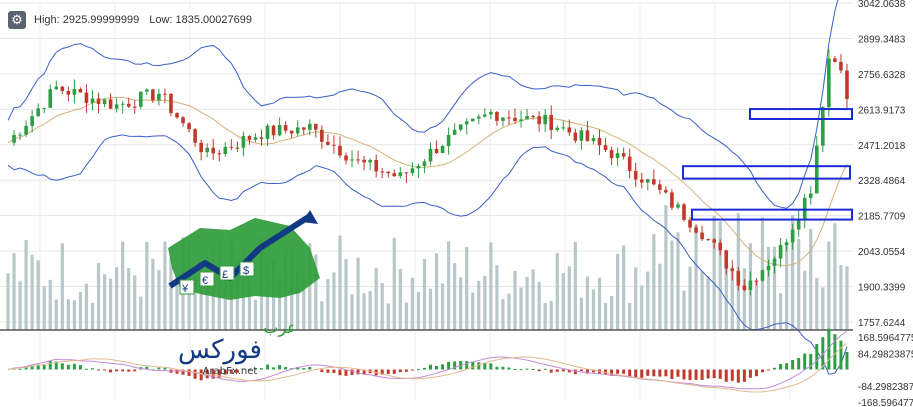  What do you see at coordinates (882, 39) in the screenshot?
I see `price-tick-label: 2899.3483` at bounding box center [882, 39].